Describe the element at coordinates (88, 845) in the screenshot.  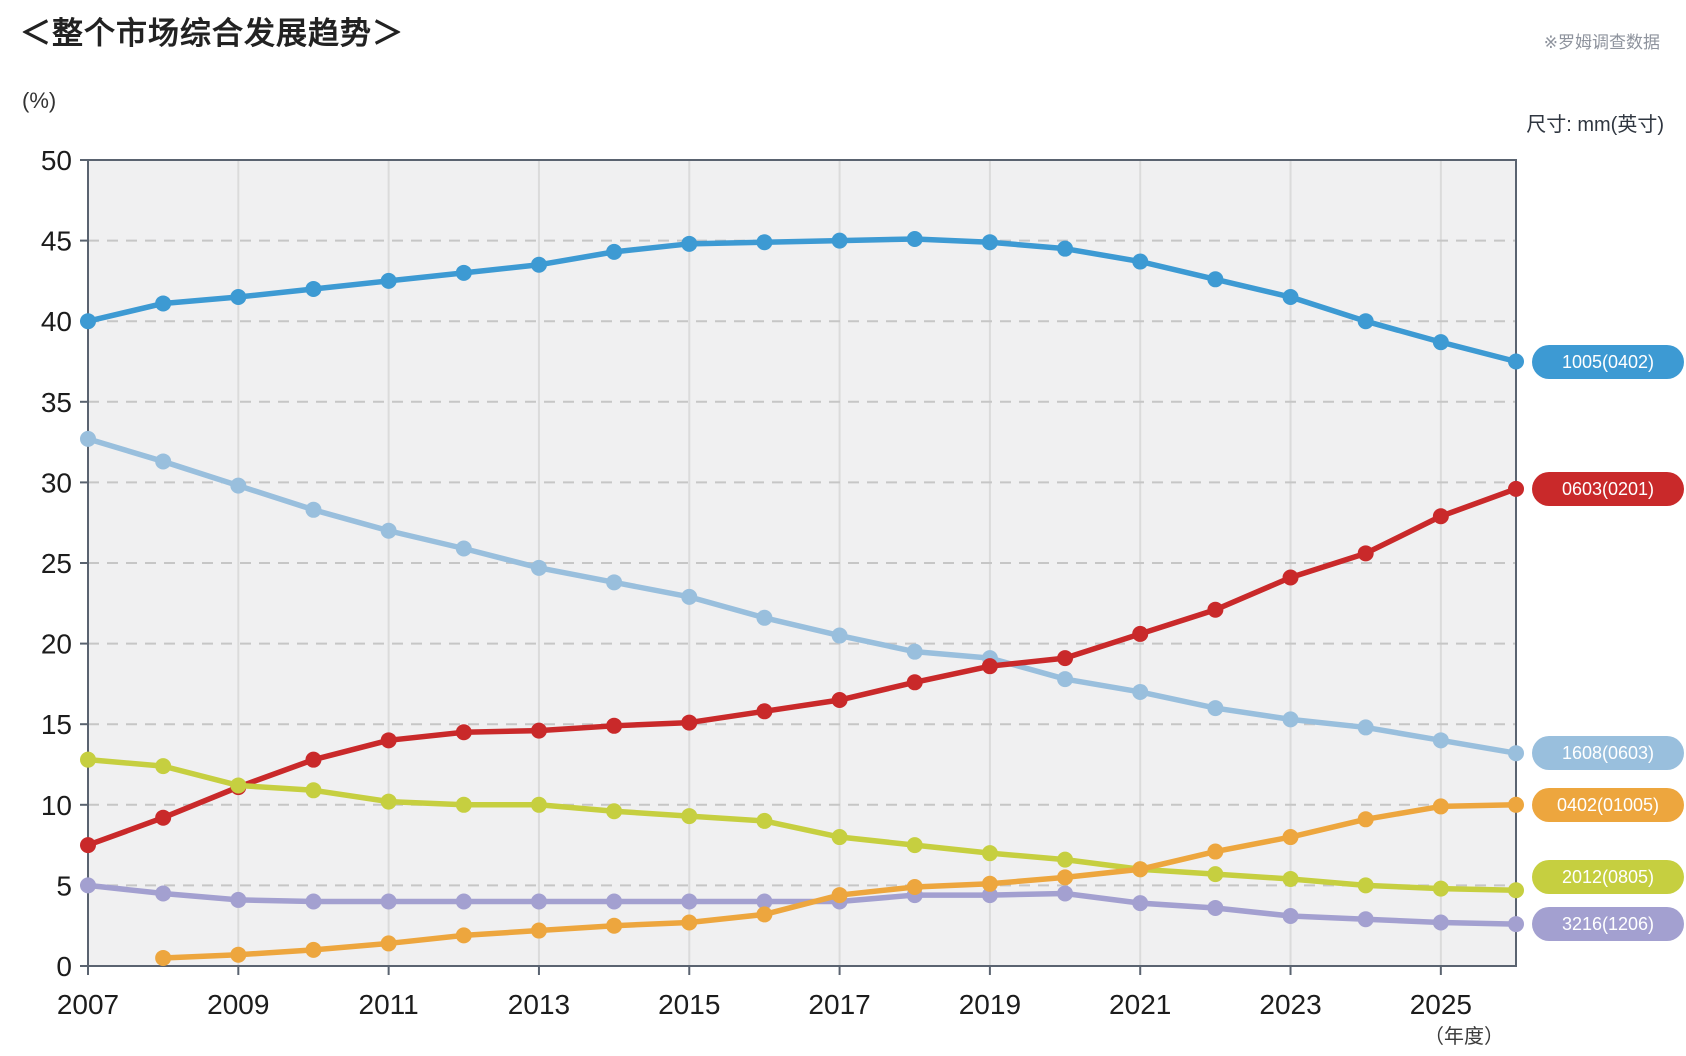
I see `series-dot-0603(0201)-2007` at that location.